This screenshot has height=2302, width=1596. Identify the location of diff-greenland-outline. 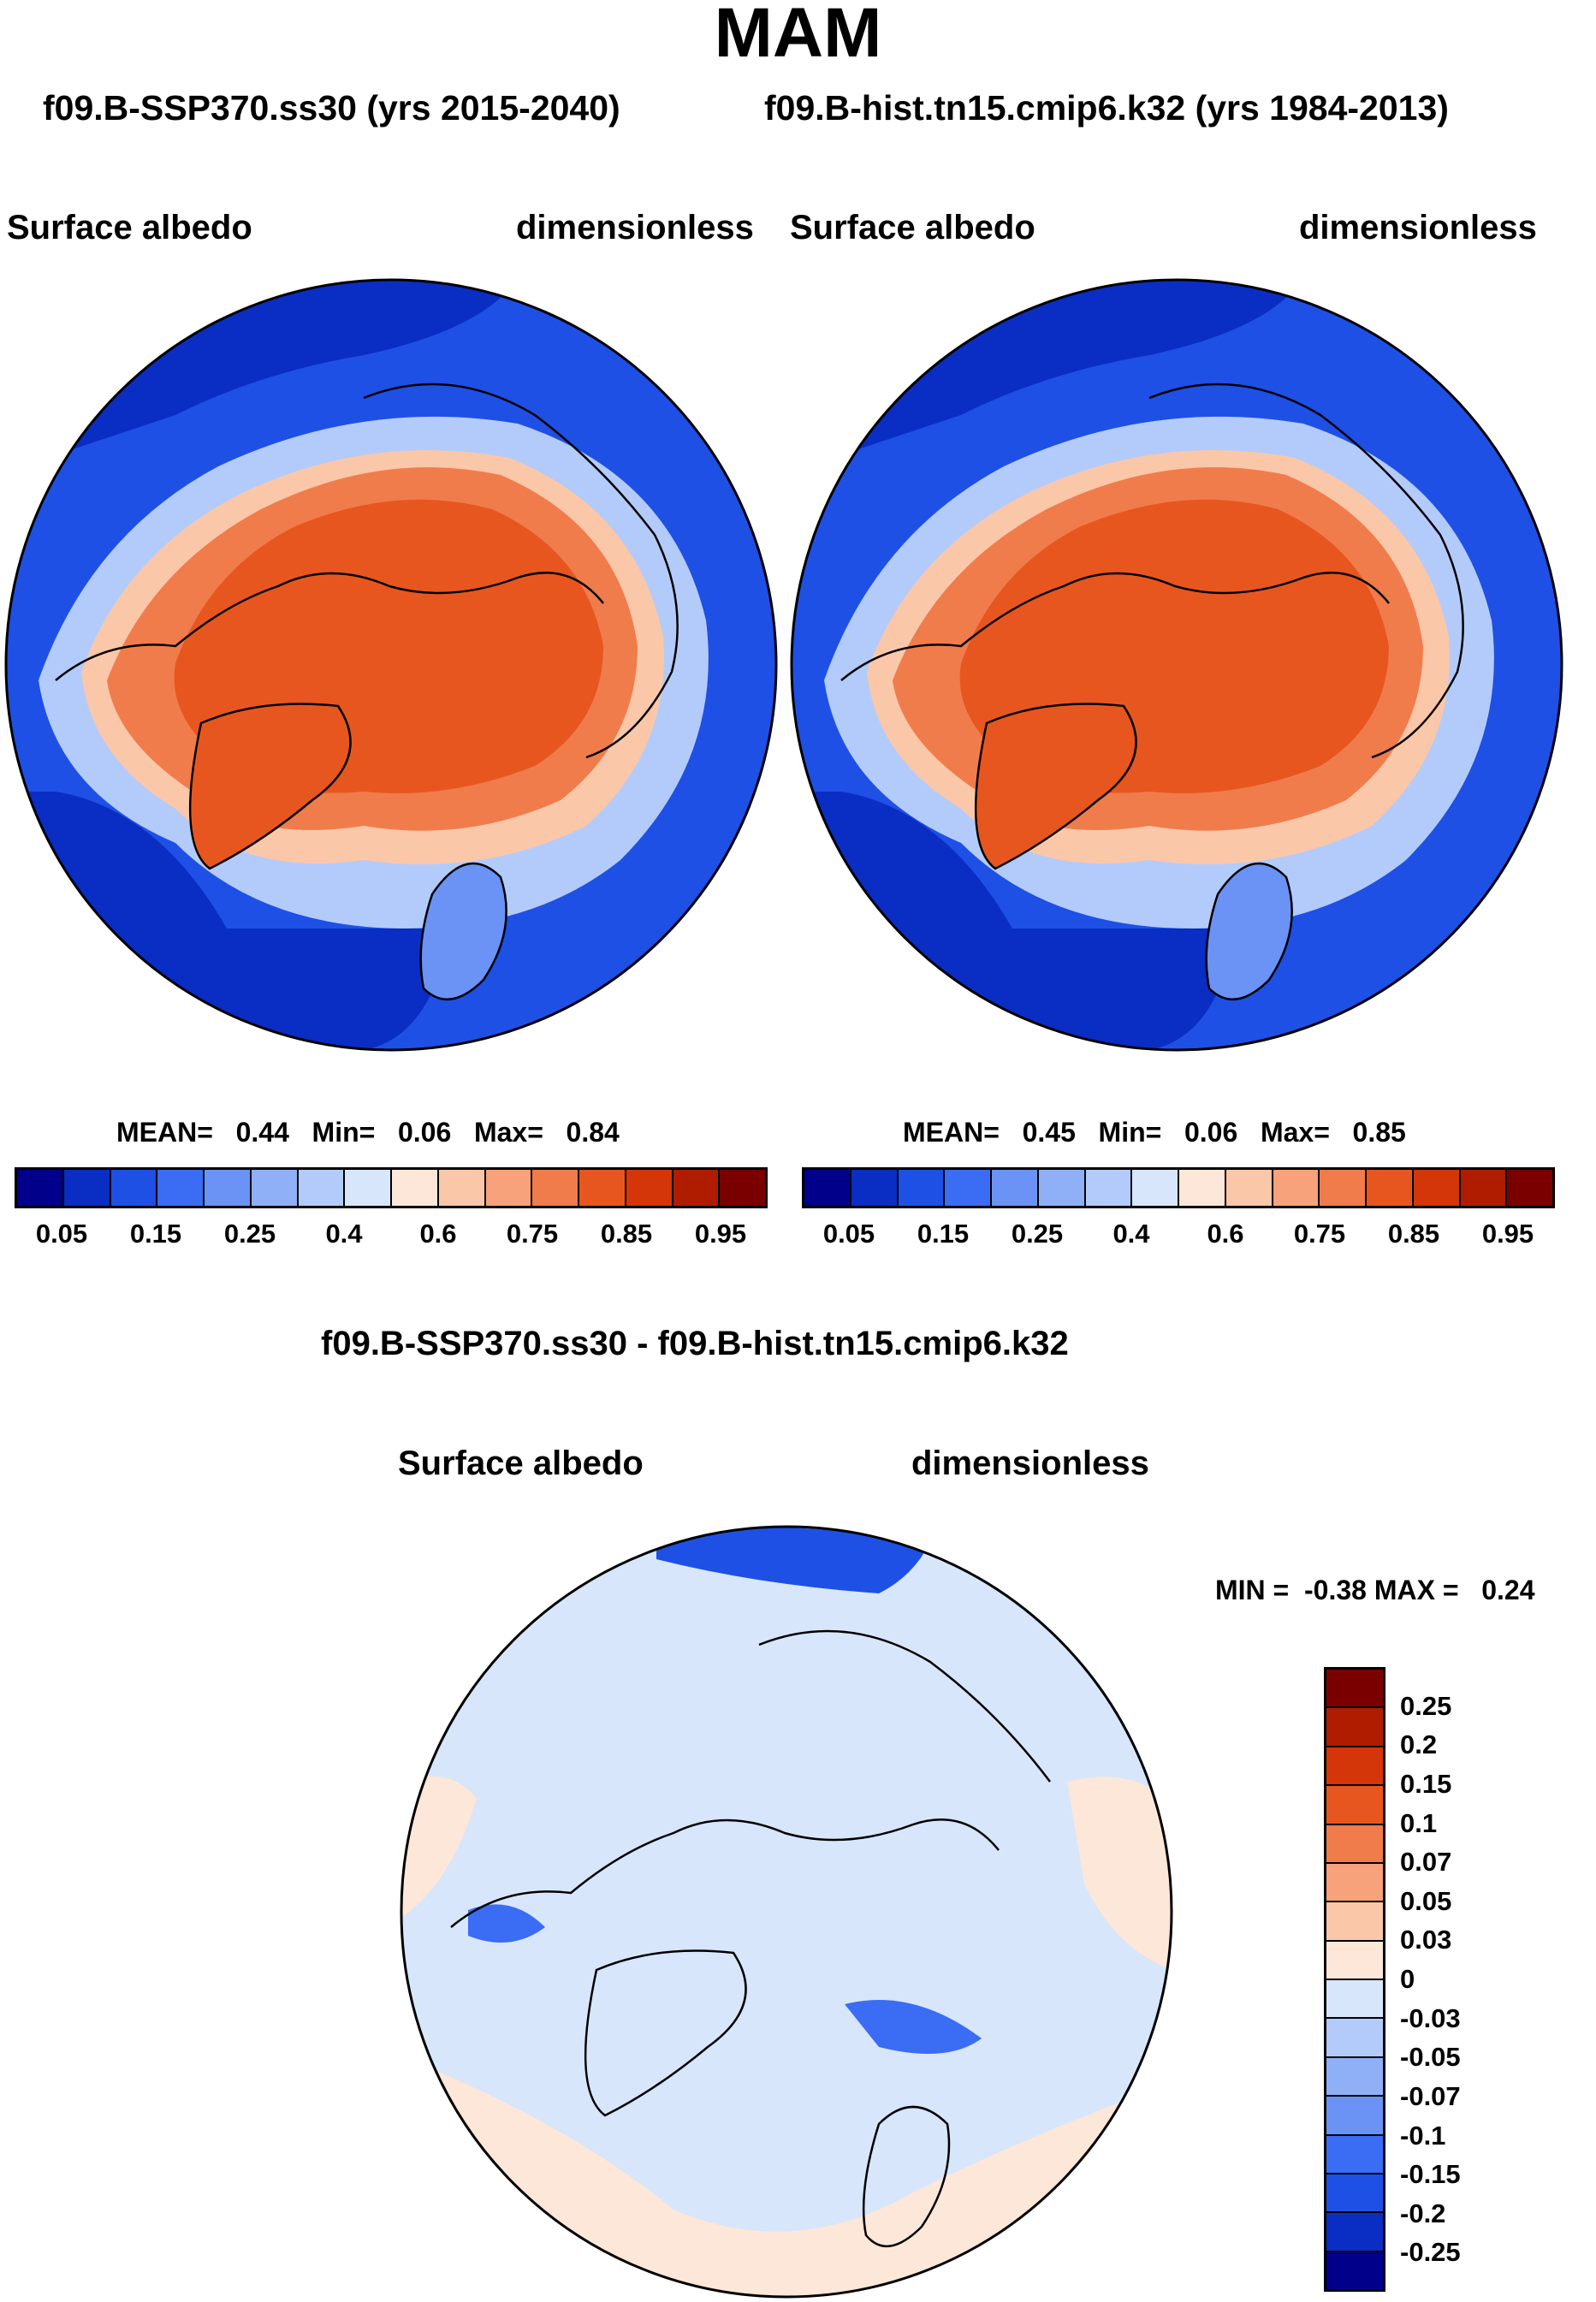
(665, 2033).